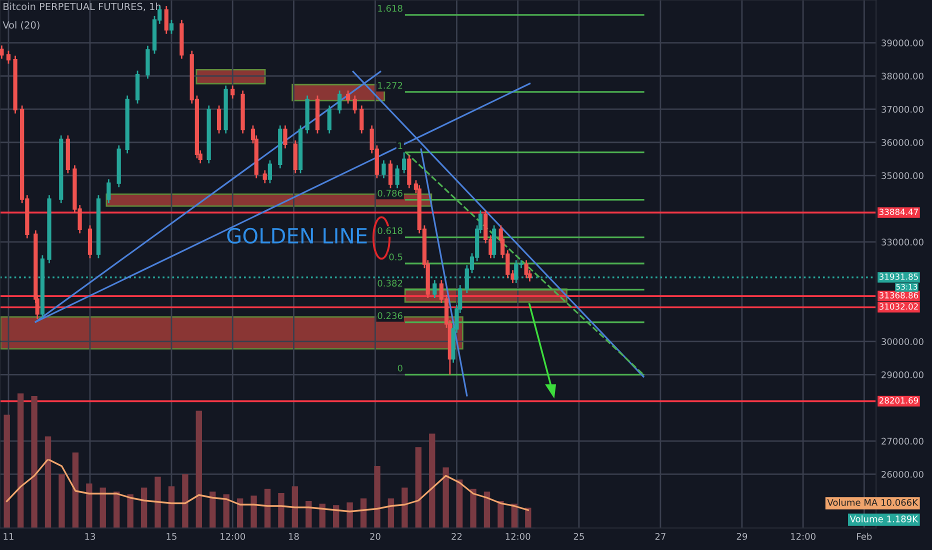 The image size is (932, 550). What do you see at coordinates (90, 536) in the screenshot?
I see `x-tick-label: 13` at bounding box center [90, 536].